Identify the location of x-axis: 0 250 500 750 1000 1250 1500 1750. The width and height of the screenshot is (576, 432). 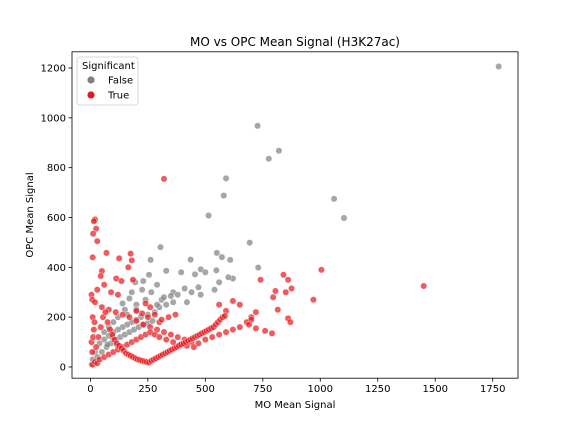
(296, 386).